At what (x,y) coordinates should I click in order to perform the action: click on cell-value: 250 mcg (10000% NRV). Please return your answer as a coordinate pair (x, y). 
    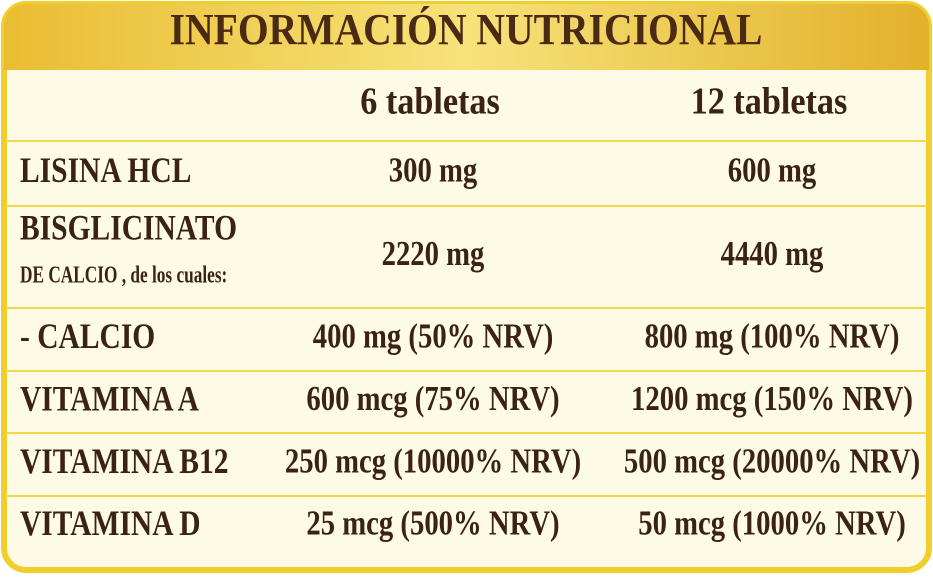
    Looking at the image, I should click on (433, 460).